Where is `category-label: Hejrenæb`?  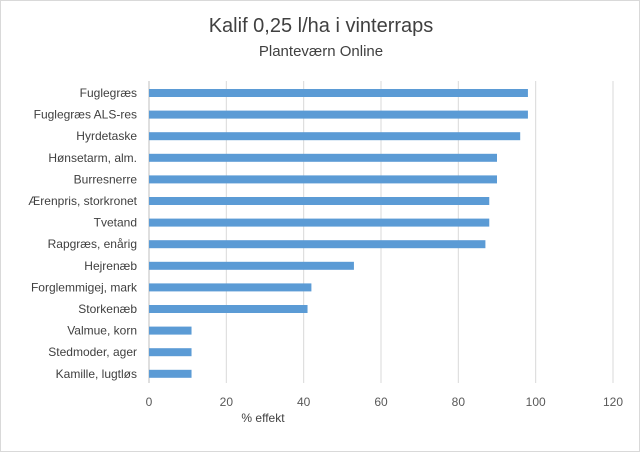
category-label: Hejrenæb is located at coordinates (110, 266).